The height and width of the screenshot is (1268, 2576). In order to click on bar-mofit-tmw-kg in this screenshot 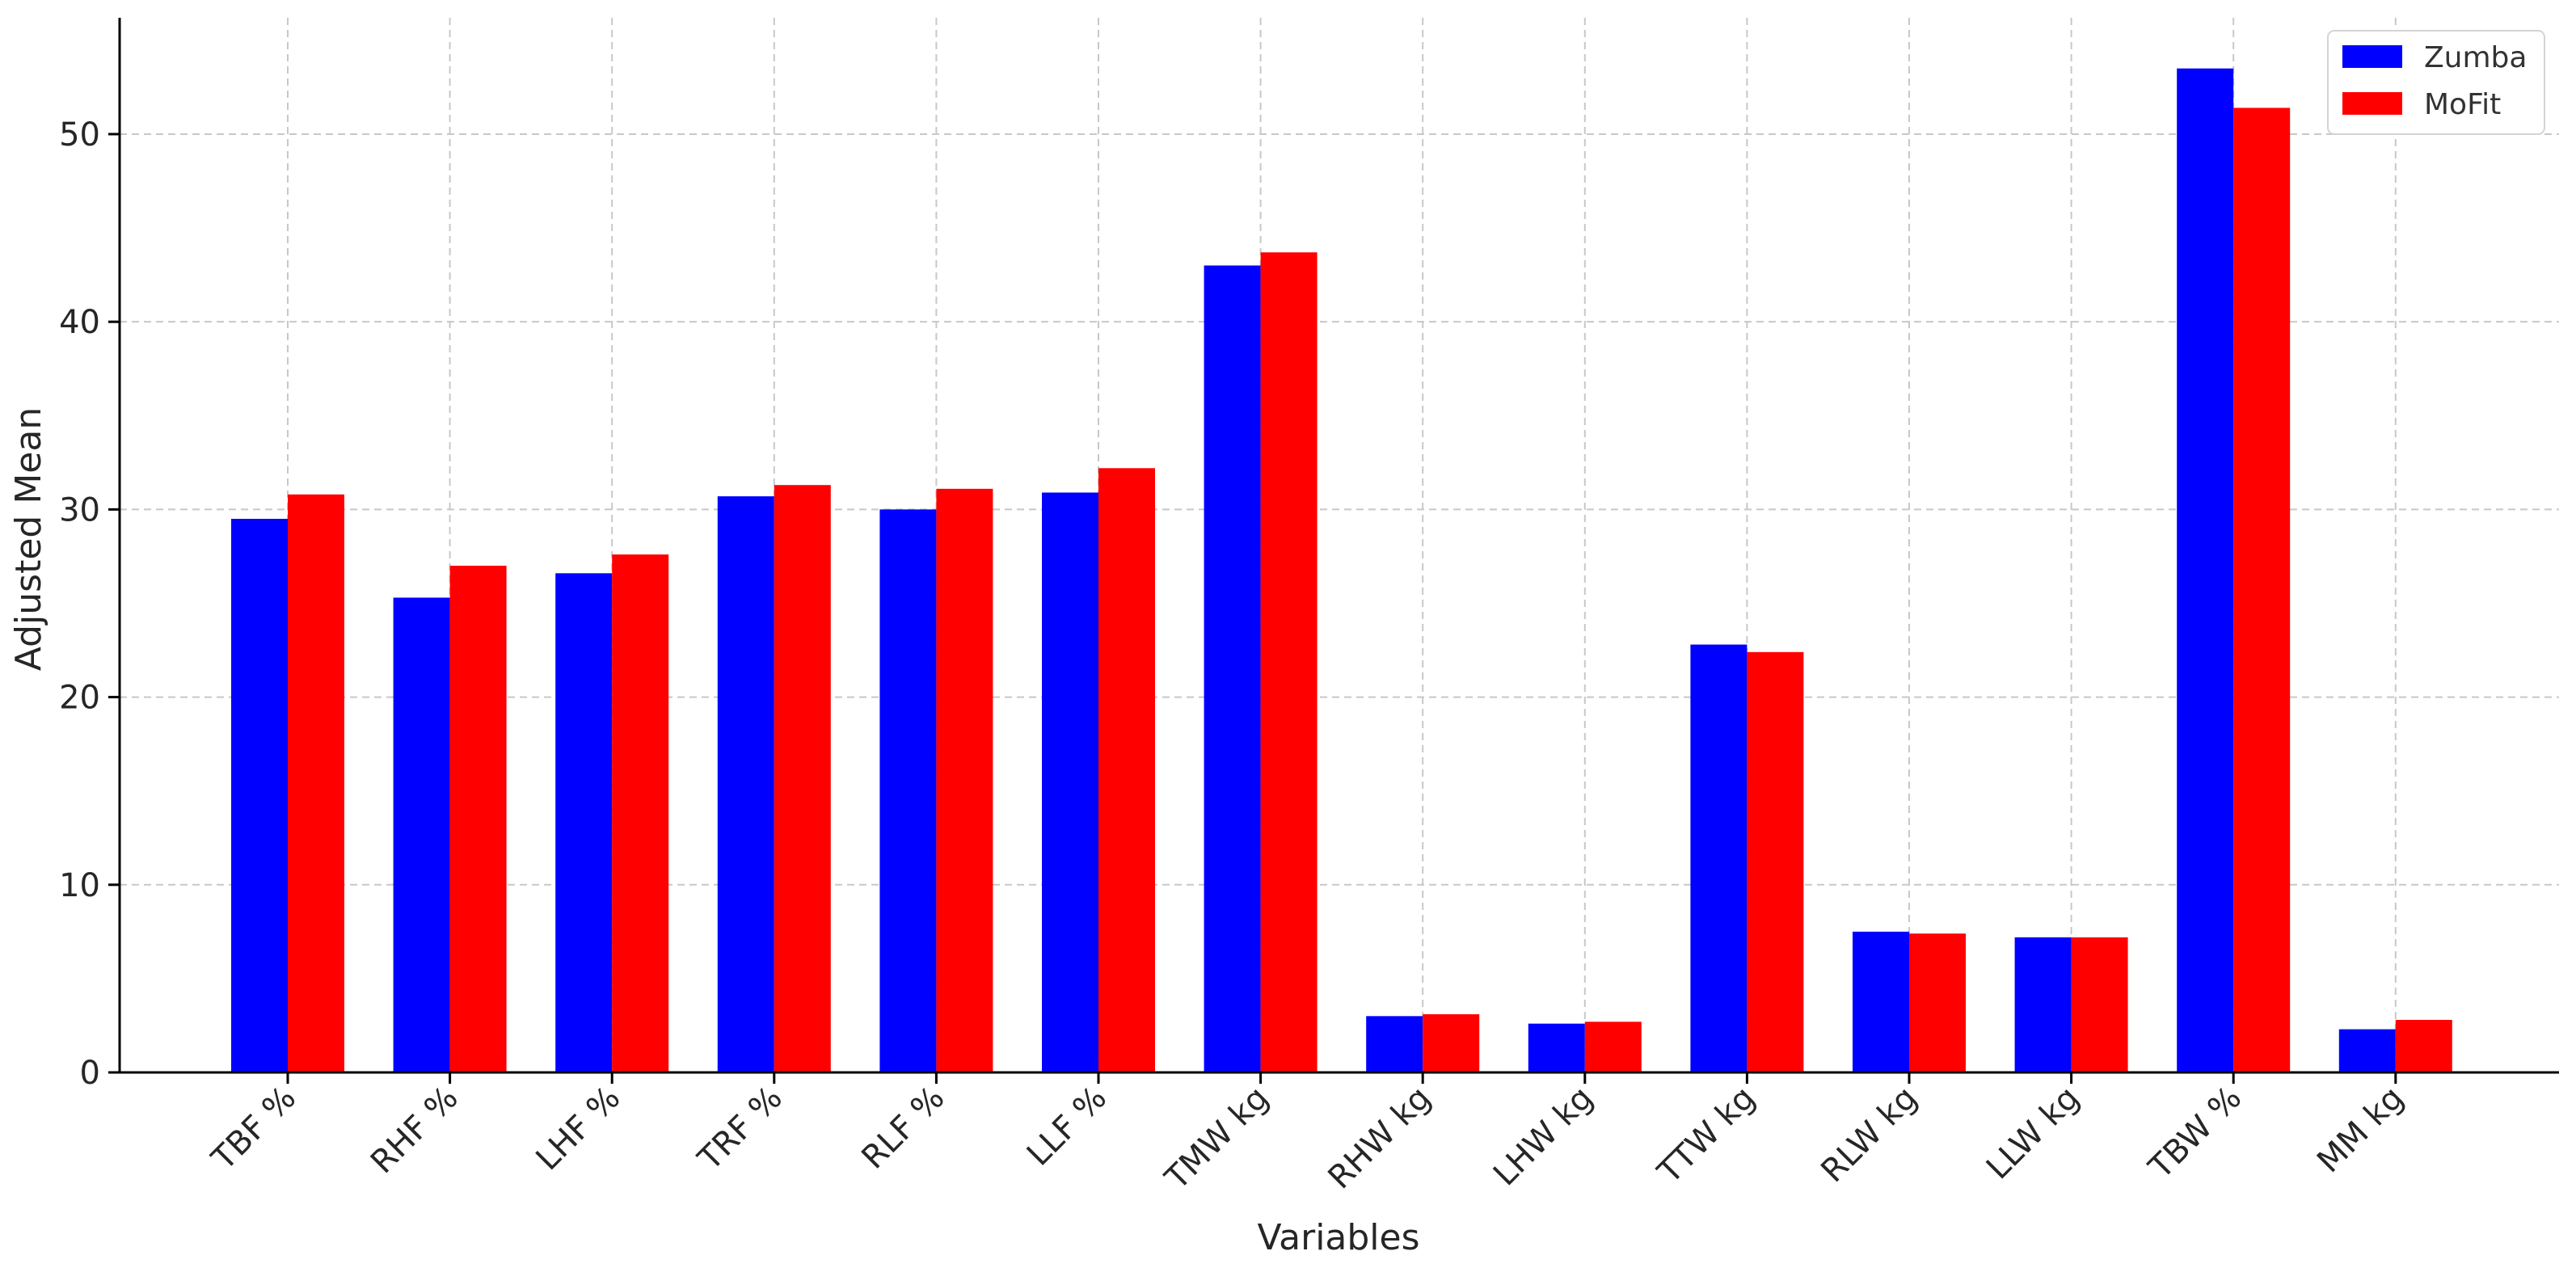, I will do `click(1289, 662)`.